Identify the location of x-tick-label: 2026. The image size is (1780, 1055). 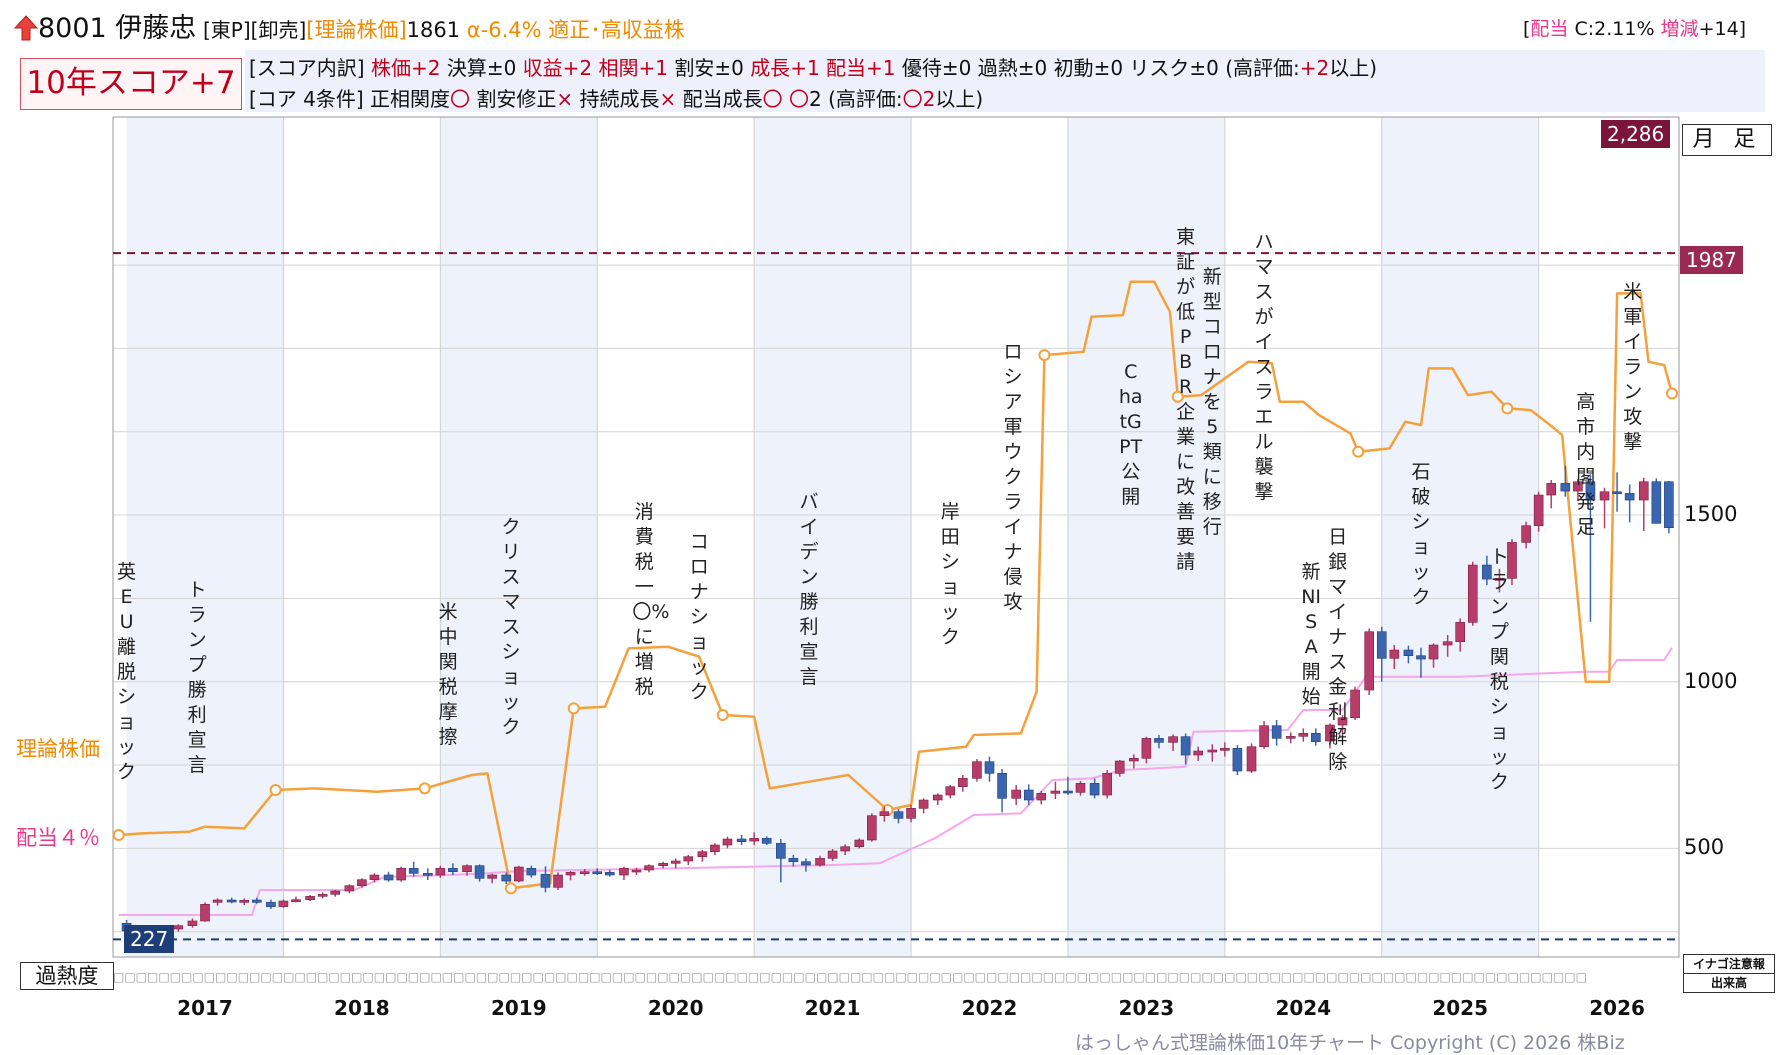
(1617, 1008).